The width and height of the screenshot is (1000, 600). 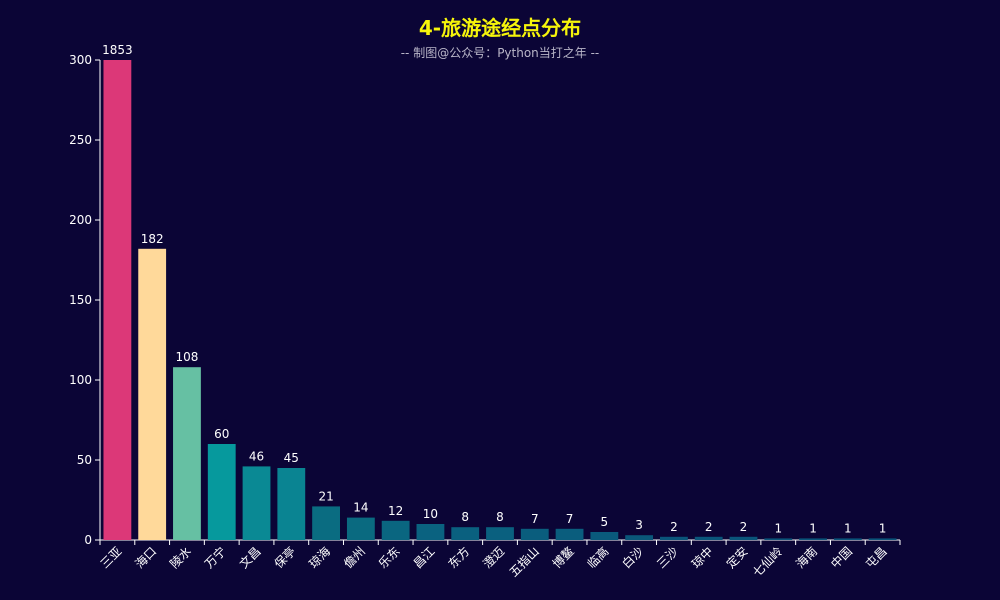 What do you see at coordinates (500, 517) in the screenshot?
I see `data-label-11: 8` at bounding box center [500, 517].